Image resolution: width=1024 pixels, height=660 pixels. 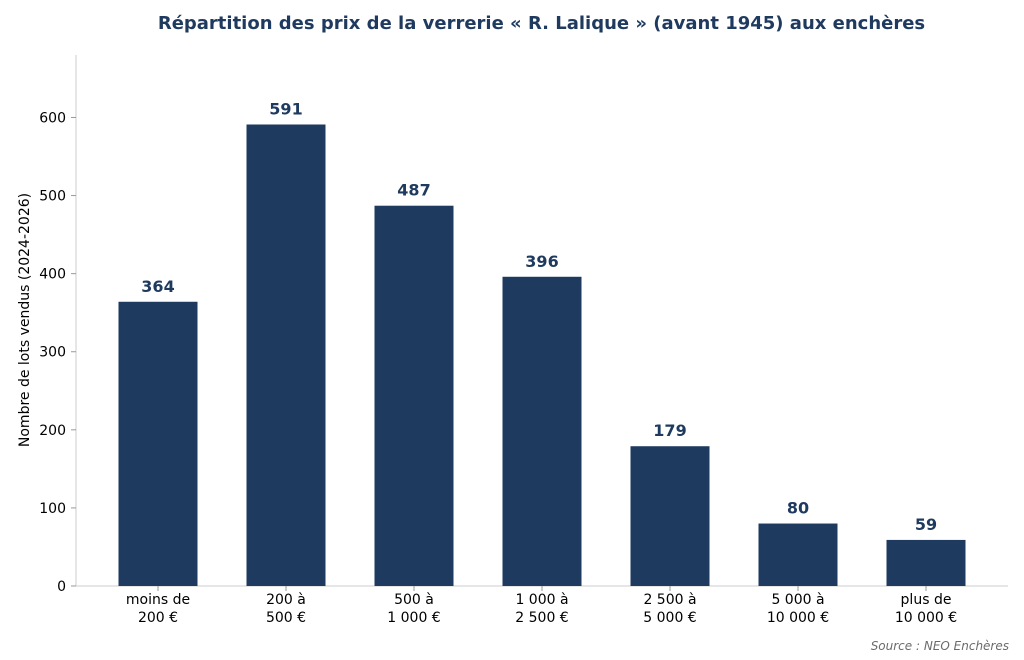 I want to click on x-tick-label: 200 à, so click(x=286, y=600).